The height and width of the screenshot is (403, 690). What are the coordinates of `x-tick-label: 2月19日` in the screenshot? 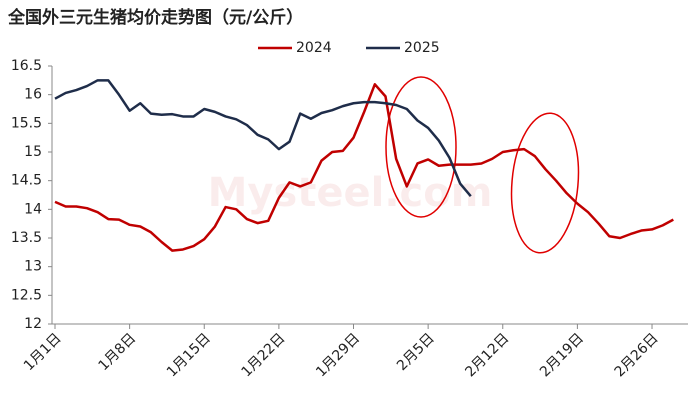 It's located at (562, 355).